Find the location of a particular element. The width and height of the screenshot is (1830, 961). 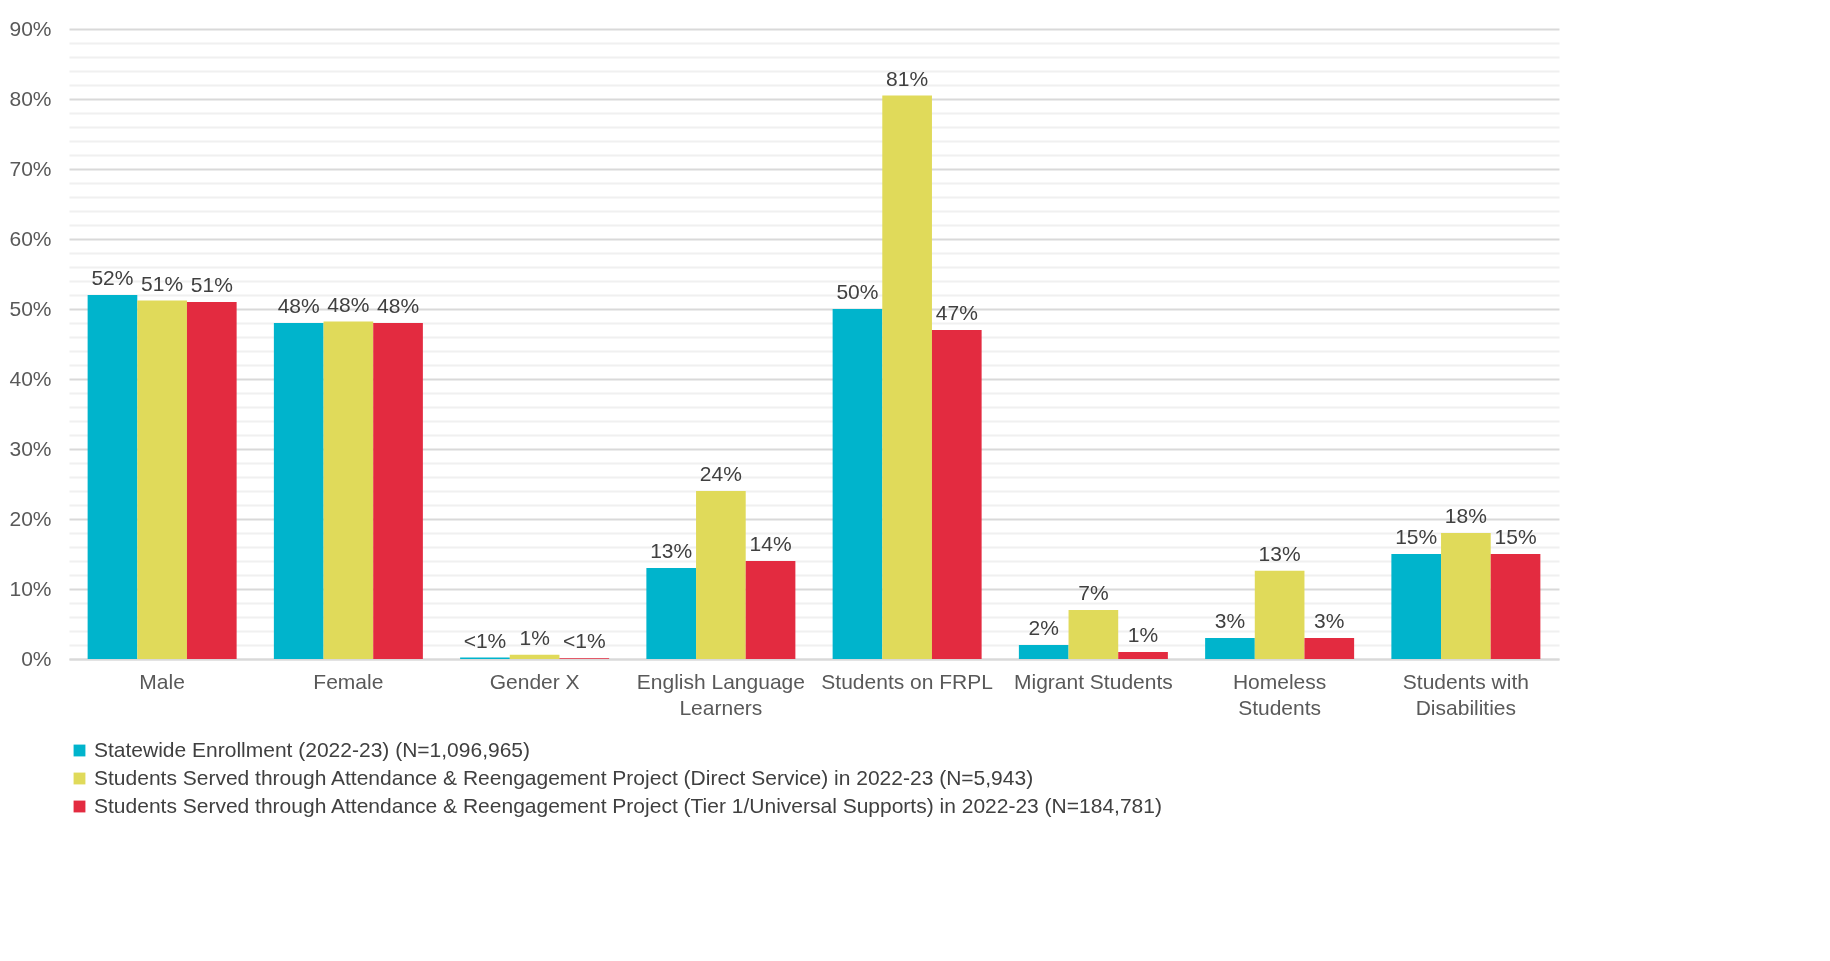

x-tick-label: Homeless Students is located at coordinates (1279, 694).